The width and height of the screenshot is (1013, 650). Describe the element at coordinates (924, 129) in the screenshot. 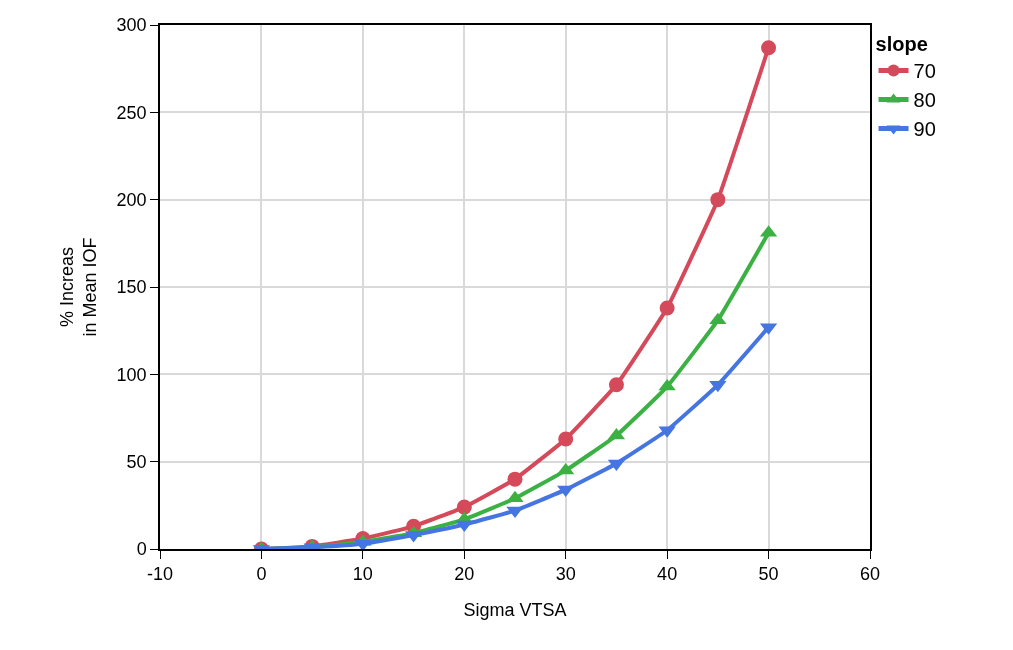

I see `legend-label: 90` at that location.